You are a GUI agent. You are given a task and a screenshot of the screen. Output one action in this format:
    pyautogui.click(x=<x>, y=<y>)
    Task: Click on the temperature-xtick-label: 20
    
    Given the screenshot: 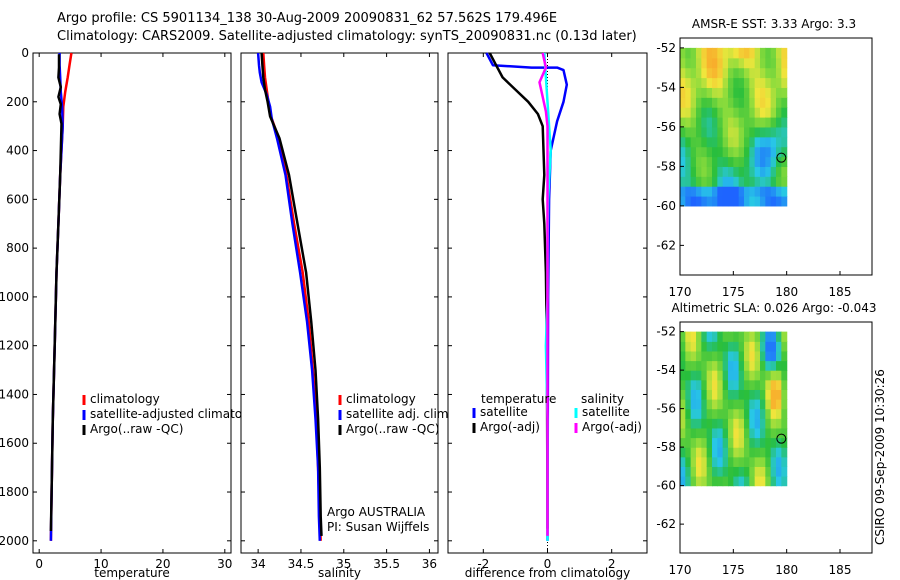 What is the action you would take?
    pyautogui.click(x=162, y=564)
    